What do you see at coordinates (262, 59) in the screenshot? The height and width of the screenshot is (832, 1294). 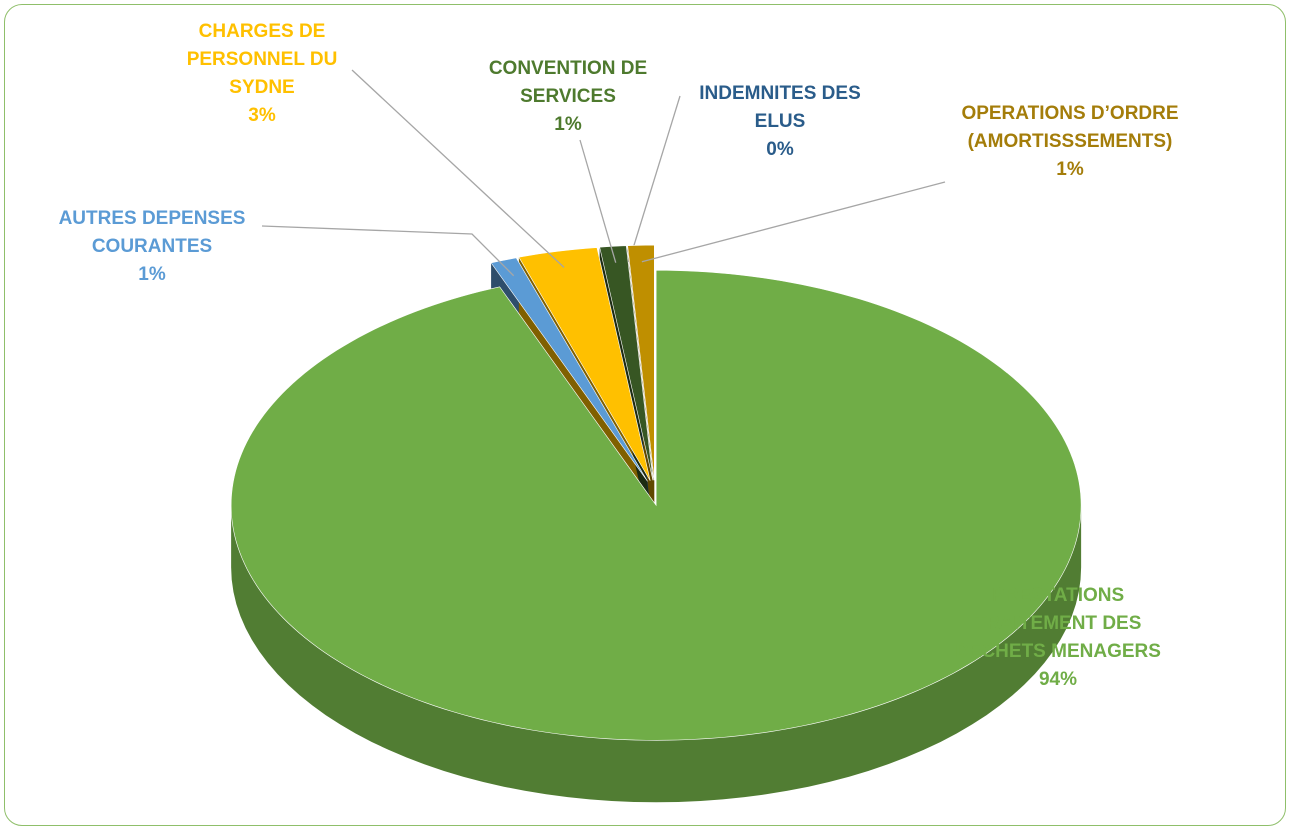 I see `category-label: CHARGES DE PERSONNEL DU SYDNE` at bounding box center [262, 59].